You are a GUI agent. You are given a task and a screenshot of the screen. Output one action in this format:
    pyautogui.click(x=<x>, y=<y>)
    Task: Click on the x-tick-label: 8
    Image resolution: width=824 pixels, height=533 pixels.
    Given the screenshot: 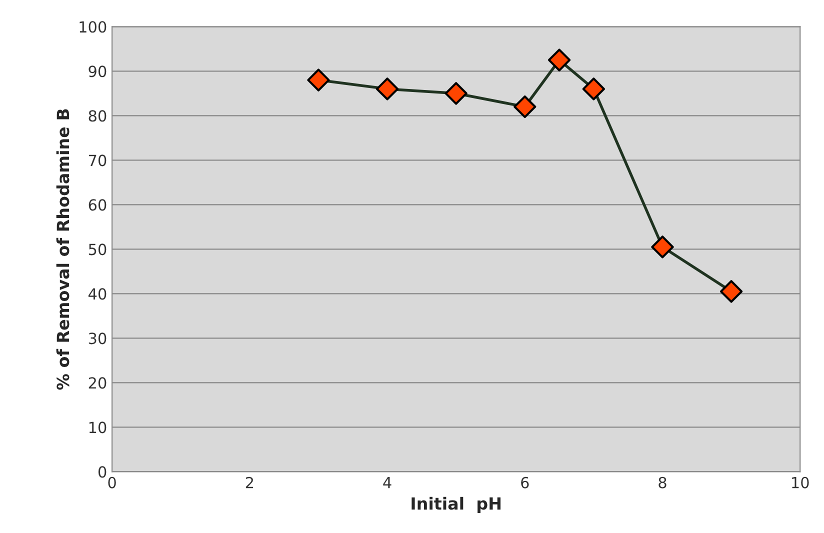 What is the action you would take?
    pyautogui.click(x=662, y=482)
    